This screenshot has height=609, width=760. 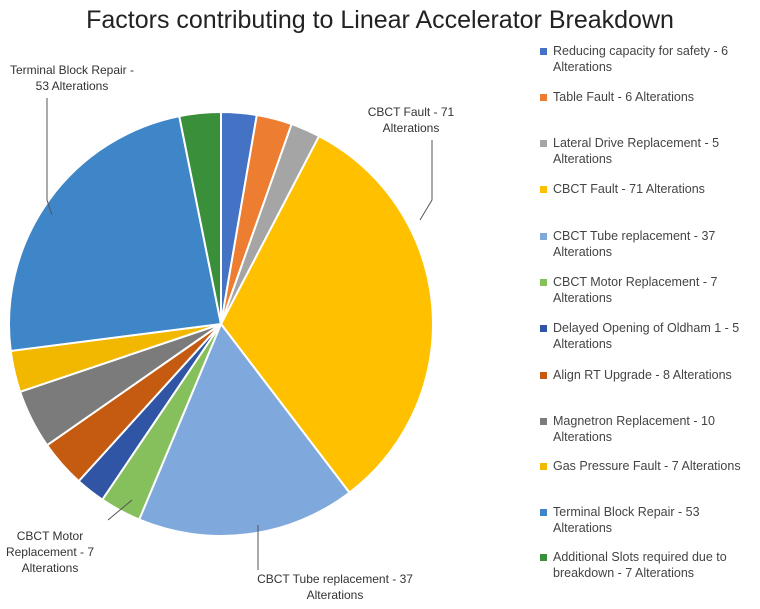 What do you see at coordinates (49, 157) in the screenshot?
I see `leader-line-terminal-block` at bounding box center [49, 157].